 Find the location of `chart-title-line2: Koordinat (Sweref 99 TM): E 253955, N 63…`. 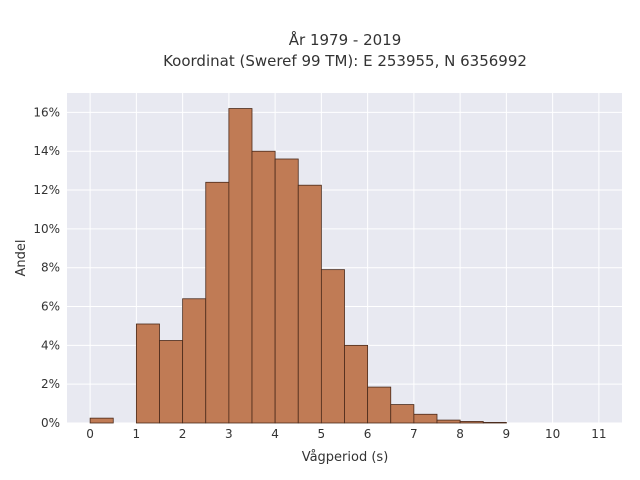

chart-title-line2: Koordinat (Sweref 99 TM): E 253955, N 63… is located at coordinates (345, 61).